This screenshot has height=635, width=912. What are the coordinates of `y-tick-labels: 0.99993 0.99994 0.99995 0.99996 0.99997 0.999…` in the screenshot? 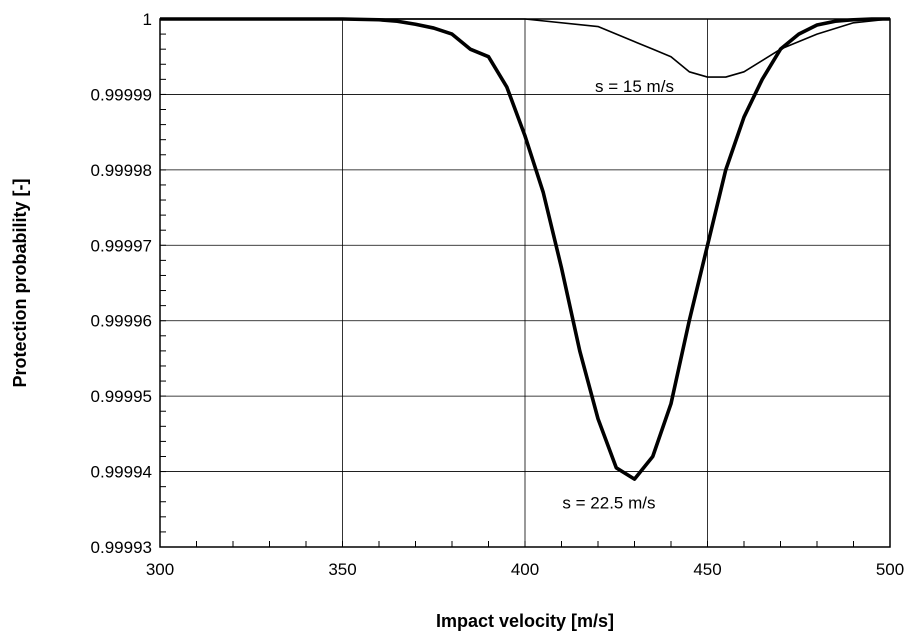 It's located at (121, 283).